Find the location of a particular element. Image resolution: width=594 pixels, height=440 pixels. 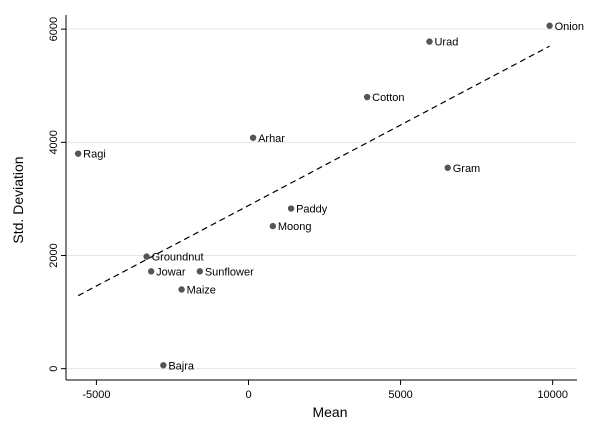

y-tick-label: 2000 is located at coordinates (54, 255).